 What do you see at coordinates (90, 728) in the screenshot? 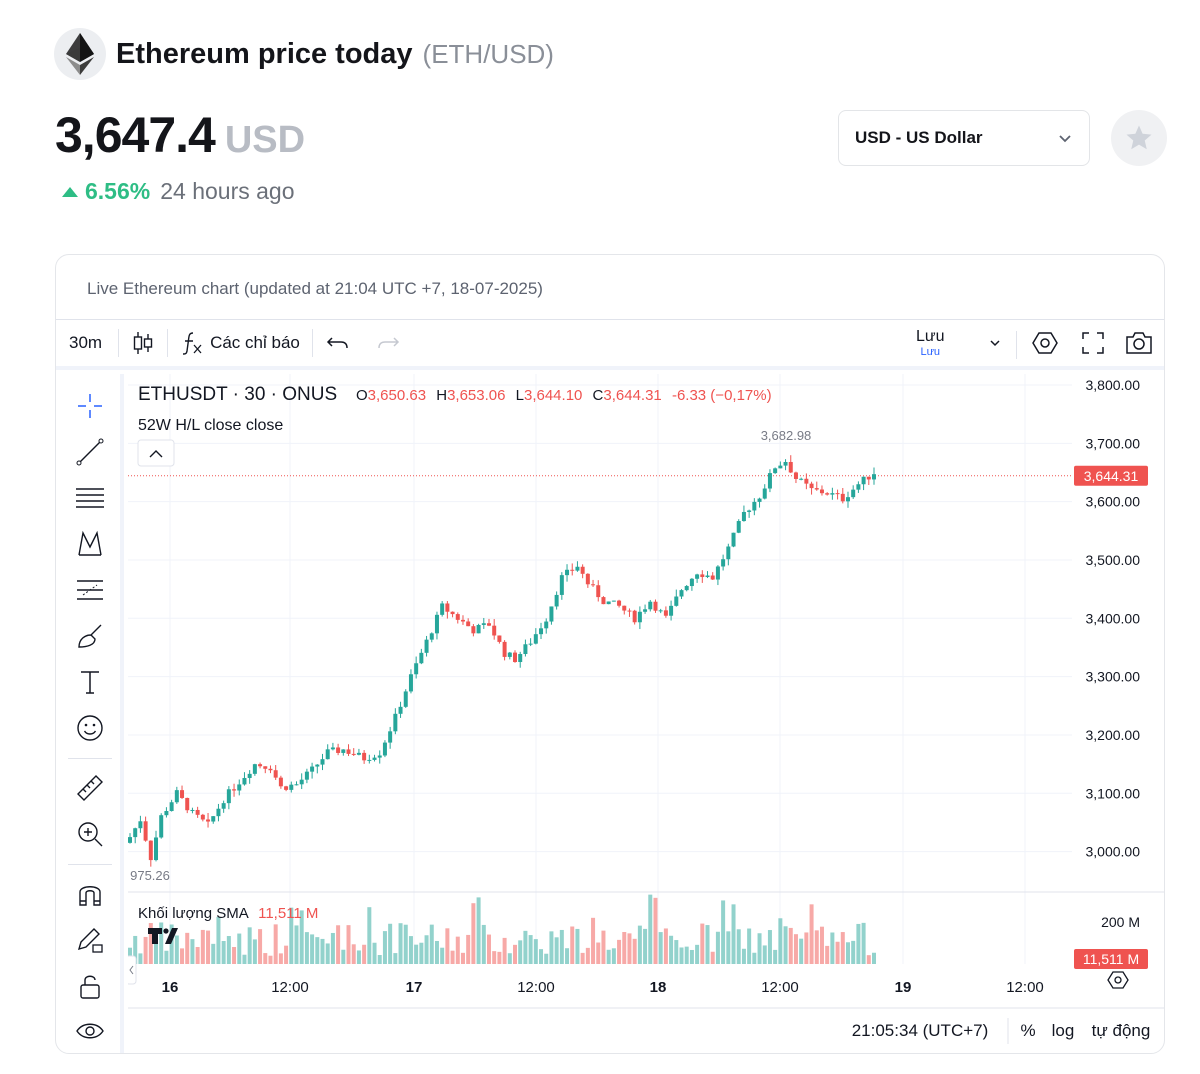
I see `emoji-tool` at bounding box center [90, 728].